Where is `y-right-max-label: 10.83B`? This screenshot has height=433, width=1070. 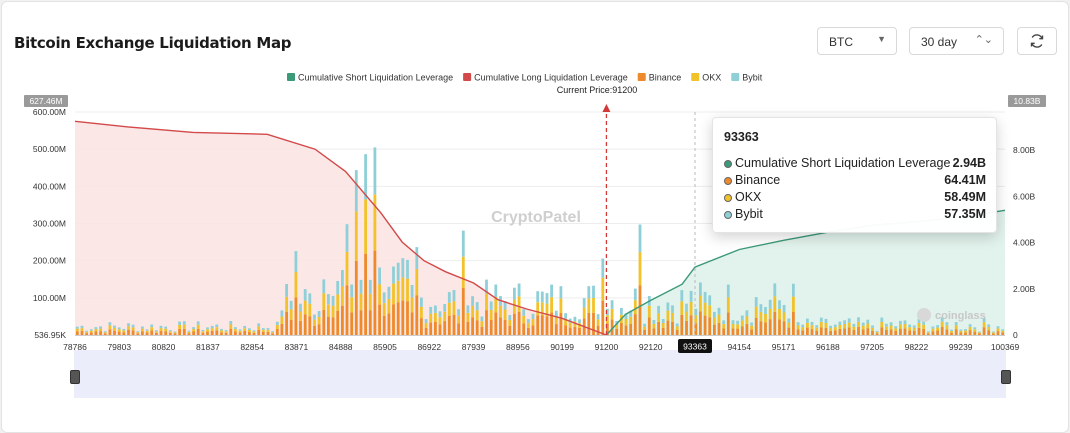
y-right-max-label: 10.83B is located at coordinates (1027, 101).